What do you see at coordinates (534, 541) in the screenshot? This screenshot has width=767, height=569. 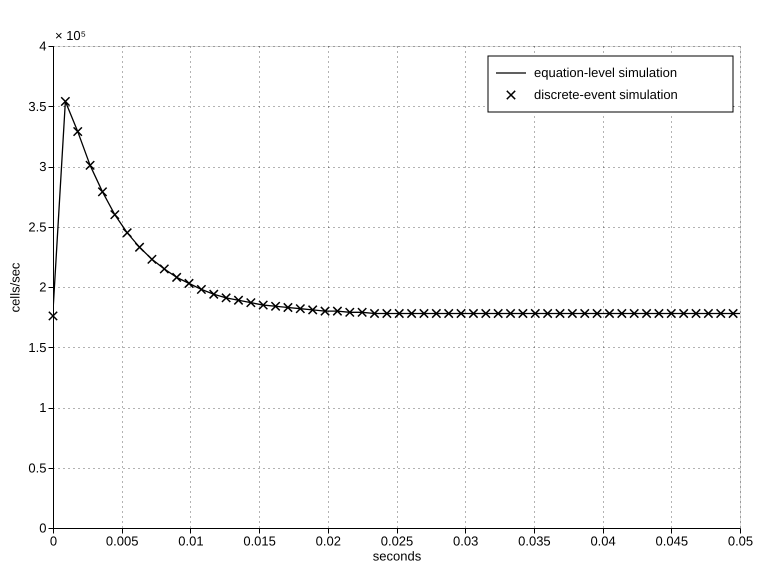 I see `x-tick-label: 0.035` at bounding box center [534, 541].